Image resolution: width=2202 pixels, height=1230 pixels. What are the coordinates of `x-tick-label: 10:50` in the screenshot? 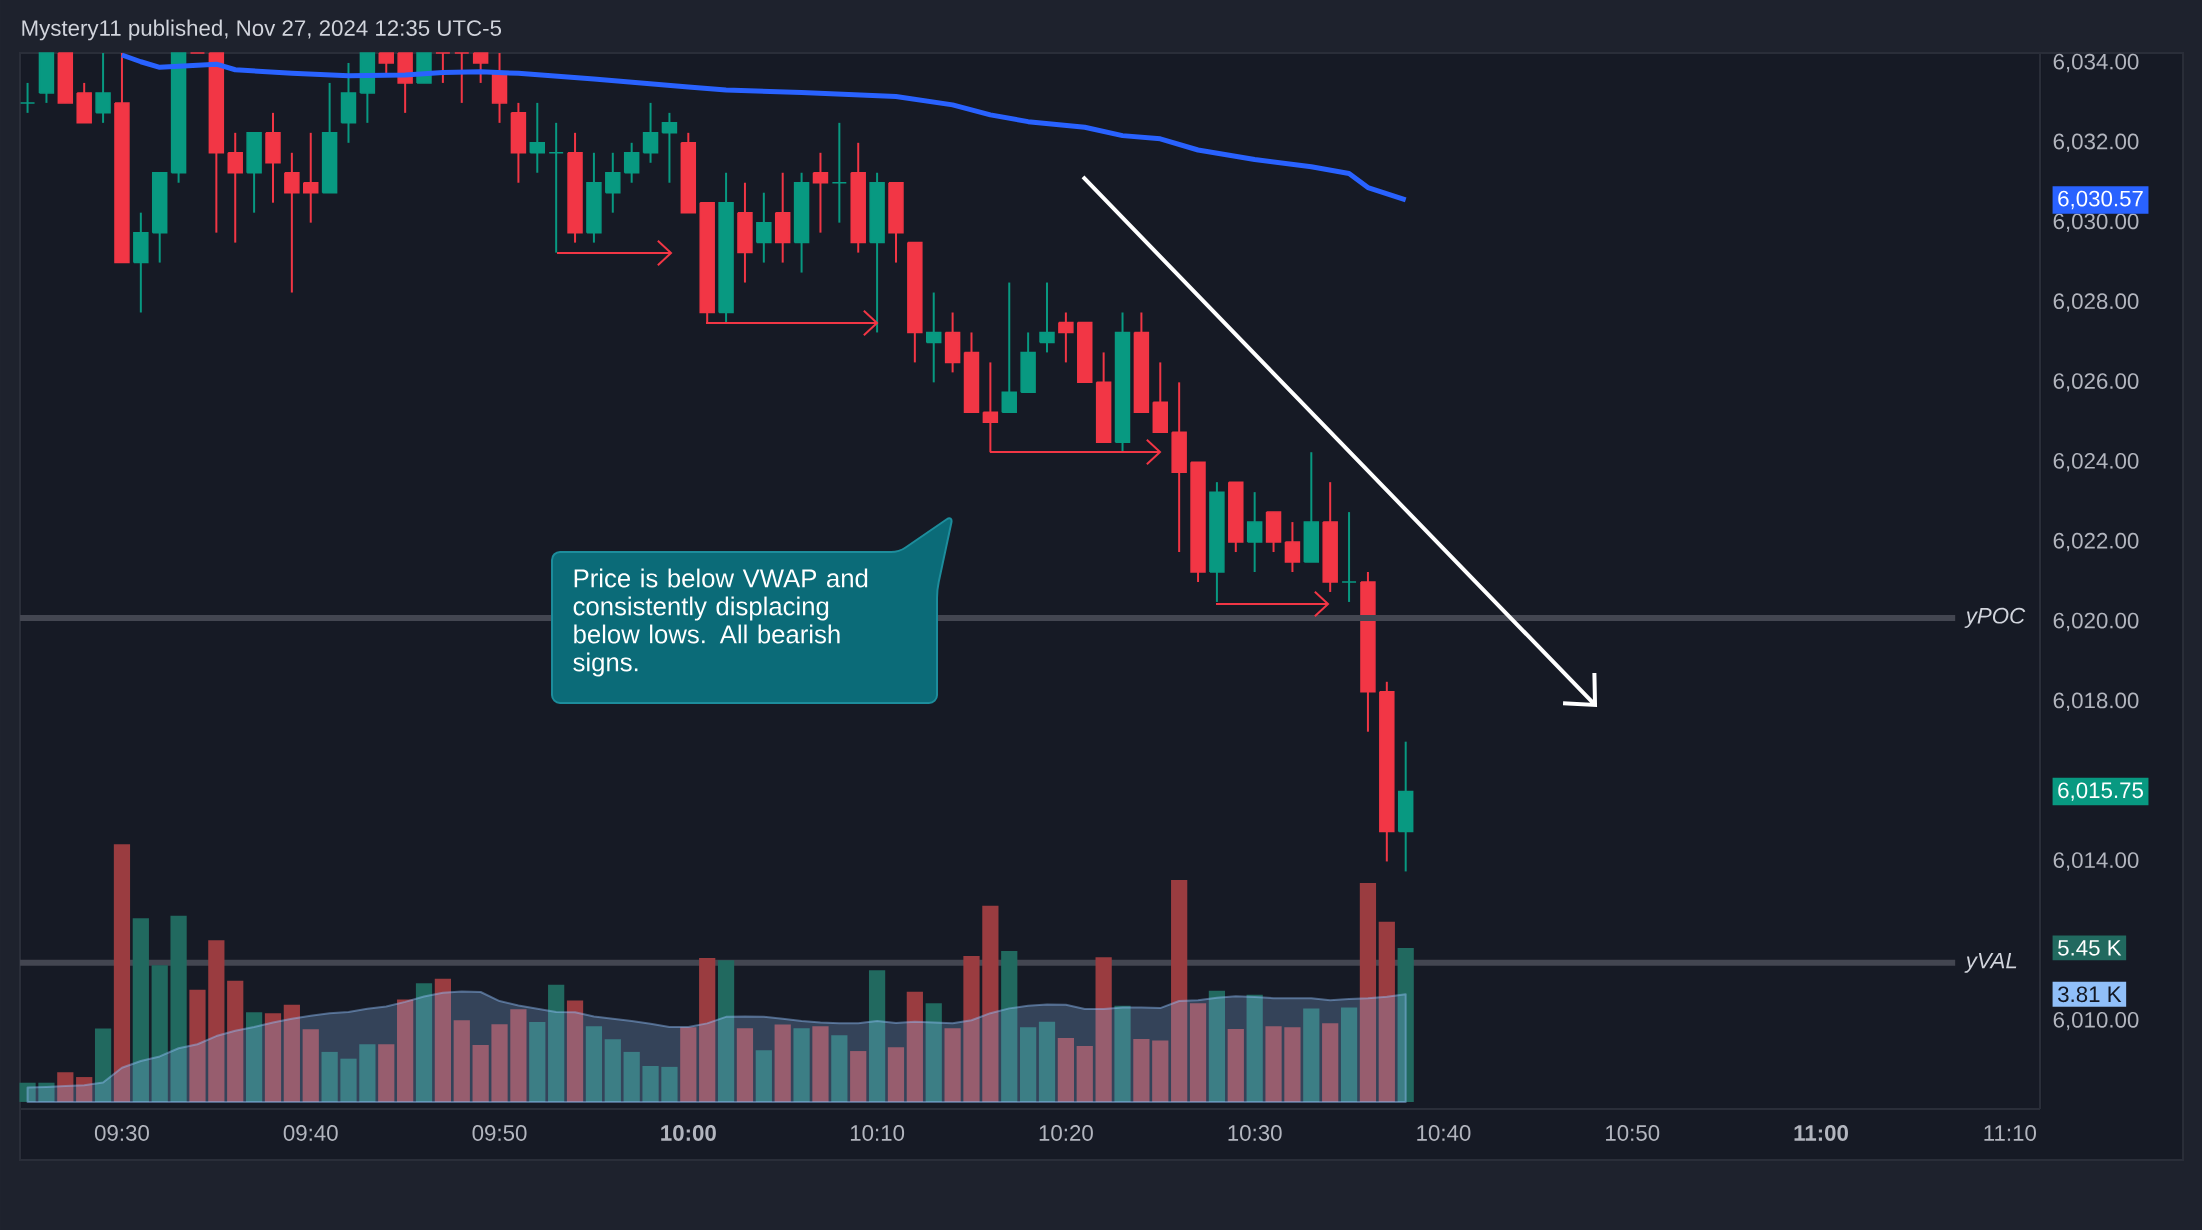 It's located at (1633, 1133).